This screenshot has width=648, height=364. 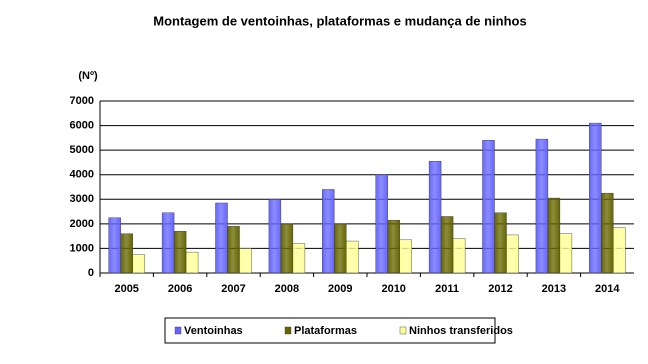 I want to click on x-tick-label: 2013, so click(x=554, y=289).